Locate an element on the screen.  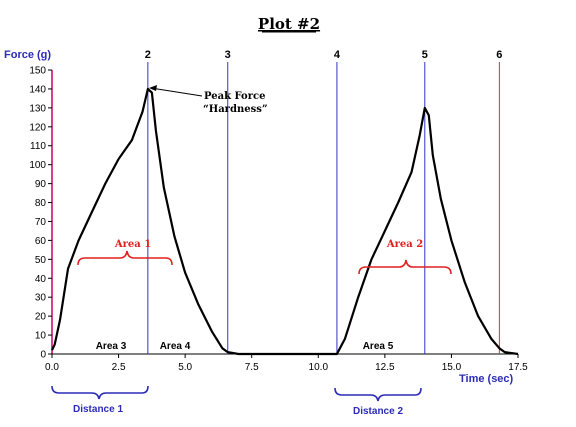
area-2-label: Area 2 is located at coordinates (404, 244).